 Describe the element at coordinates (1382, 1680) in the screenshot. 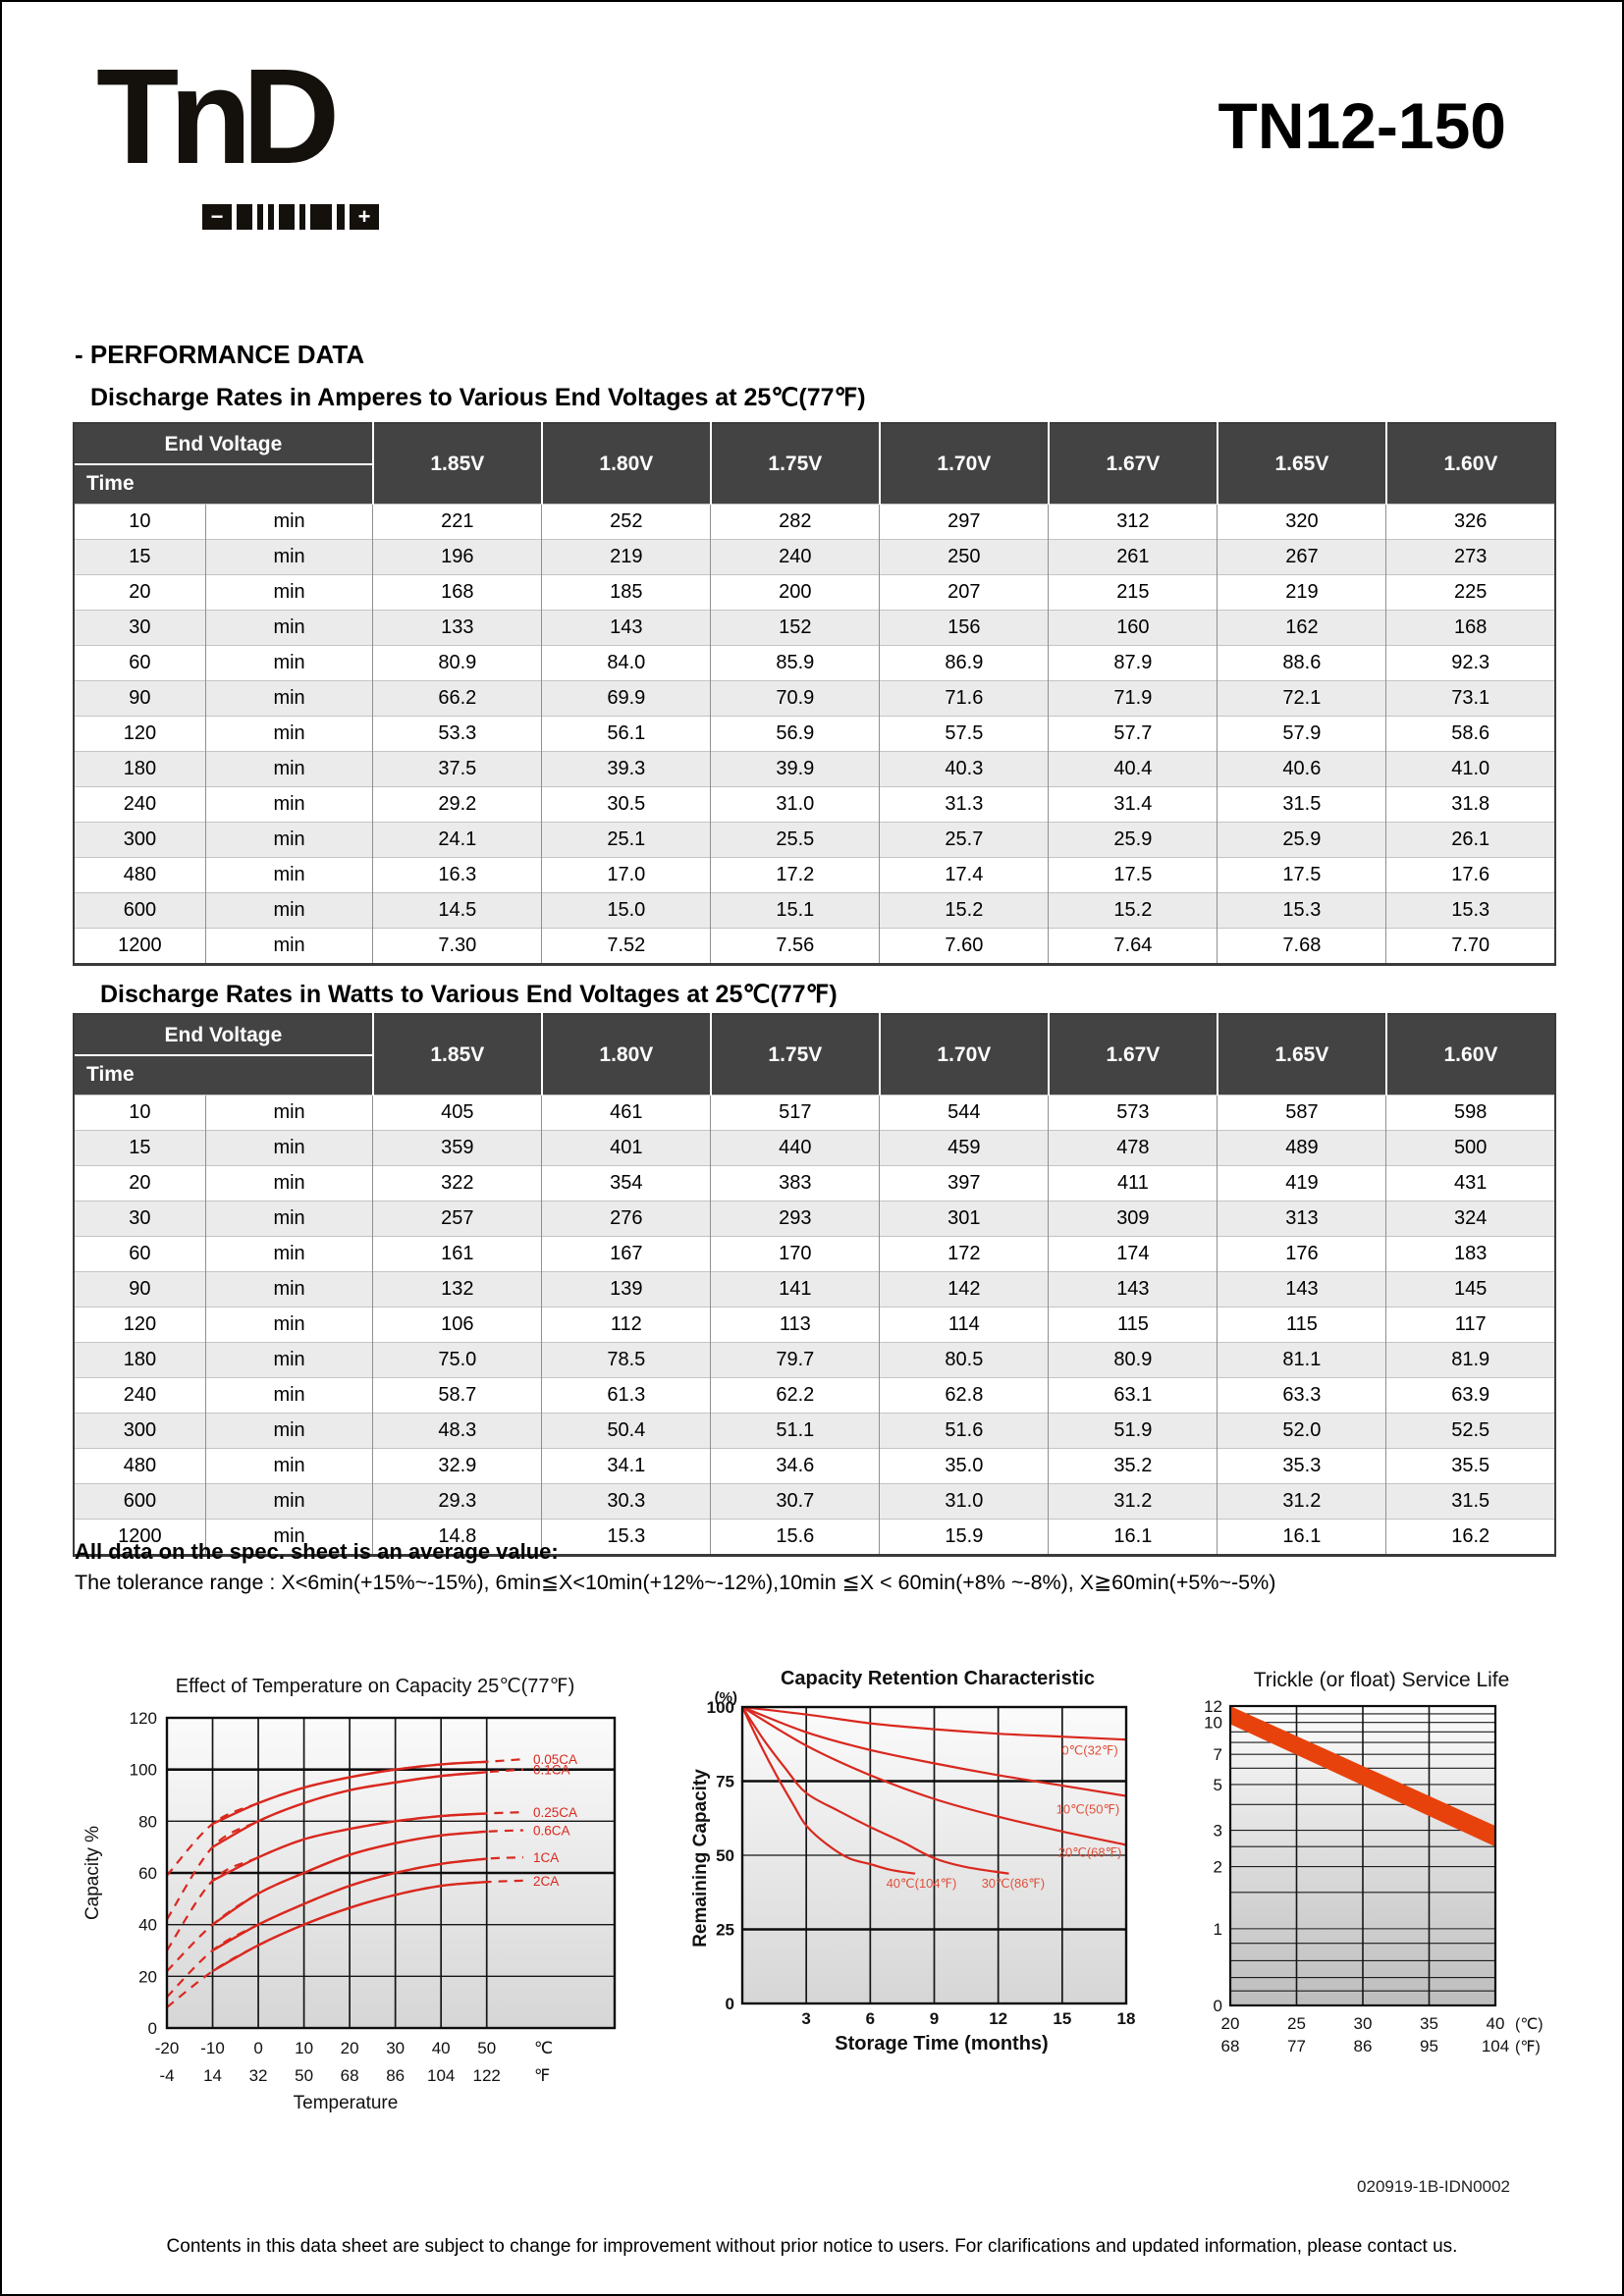

I see `chart-title: Trickle (or float) Service Life` at that location.